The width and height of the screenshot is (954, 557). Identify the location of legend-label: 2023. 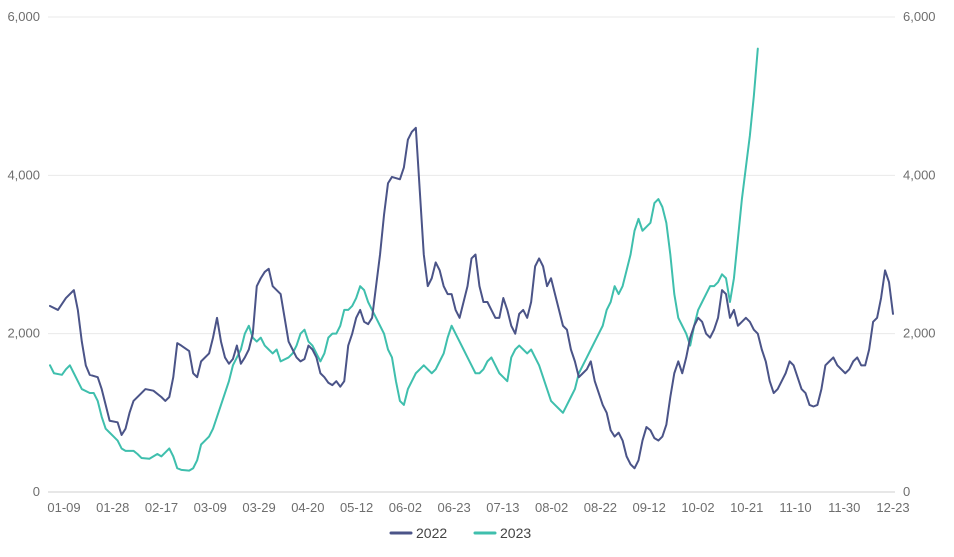
(515, 533).